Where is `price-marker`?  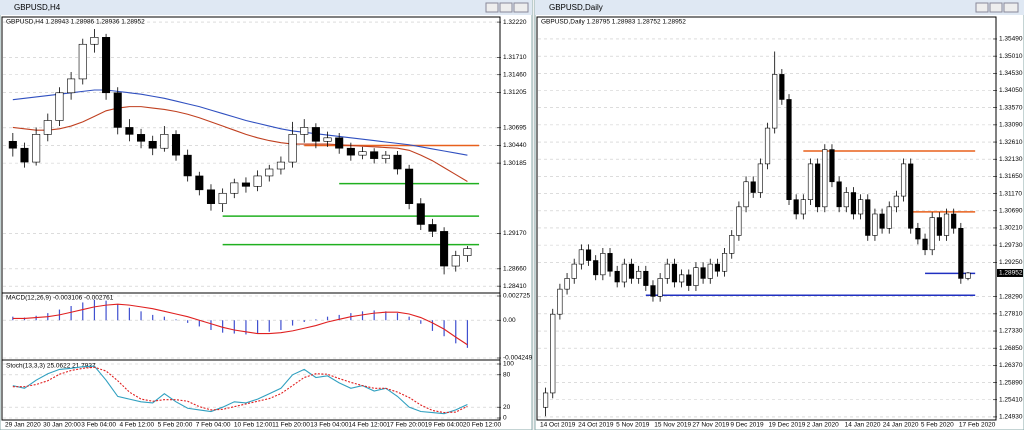
price-marker is located at coordinates (1010, 272).